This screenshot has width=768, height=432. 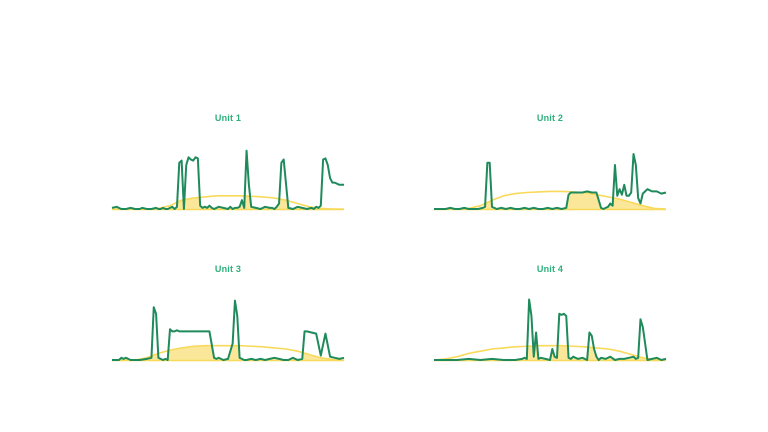 What do you see at coordinates (550, 118) in the screenshot?
I see `panel-title: Unit 2` at bounding box center [550, 118].